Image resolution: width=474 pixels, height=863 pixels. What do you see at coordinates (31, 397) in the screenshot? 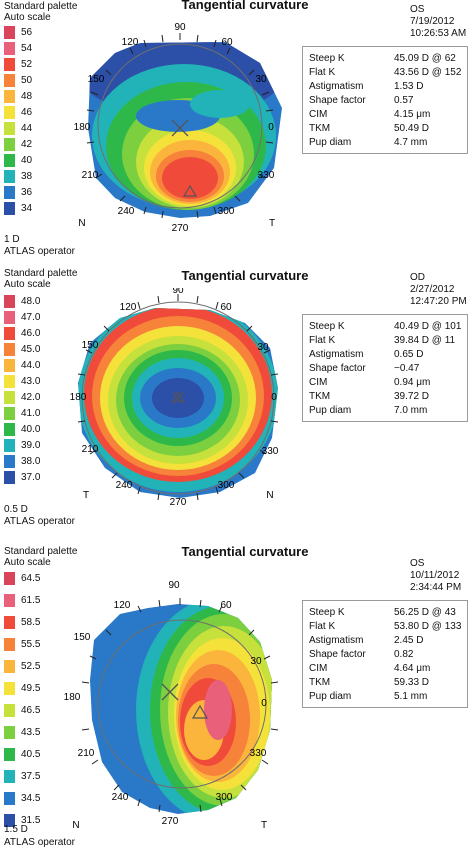
I see `legend-value: 42.0` at bounding box center [31, 397].